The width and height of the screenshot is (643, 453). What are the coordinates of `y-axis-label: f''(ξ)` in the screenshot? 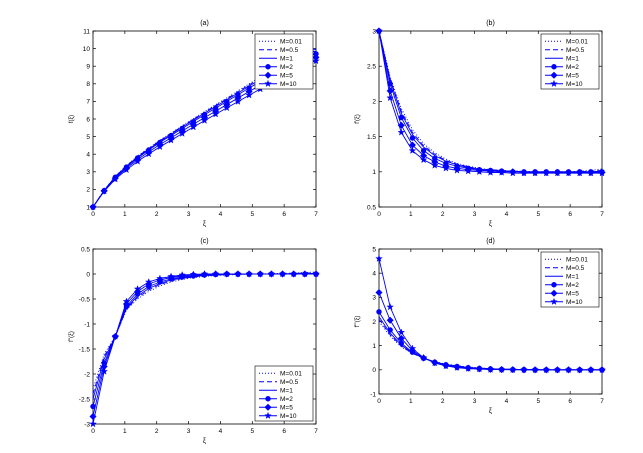 It's located at (72, 336).